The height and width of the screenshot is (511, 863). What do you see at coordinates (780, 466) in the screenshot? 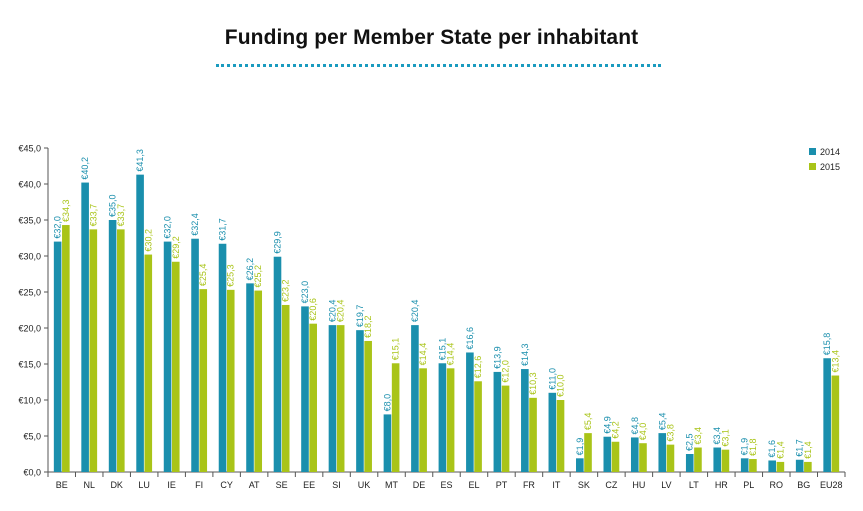
I see `bar-2015-ro` at bounding box center [780, 466].